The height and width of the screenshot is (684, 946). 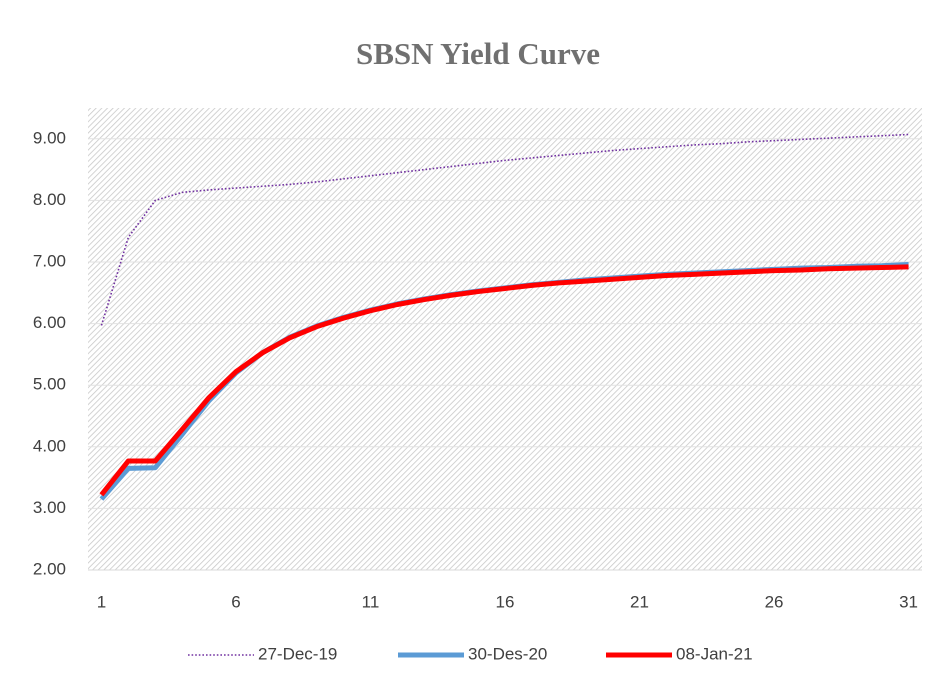 I want to click on legend-label: 27-Dec-19, so click(x=297, y=653).